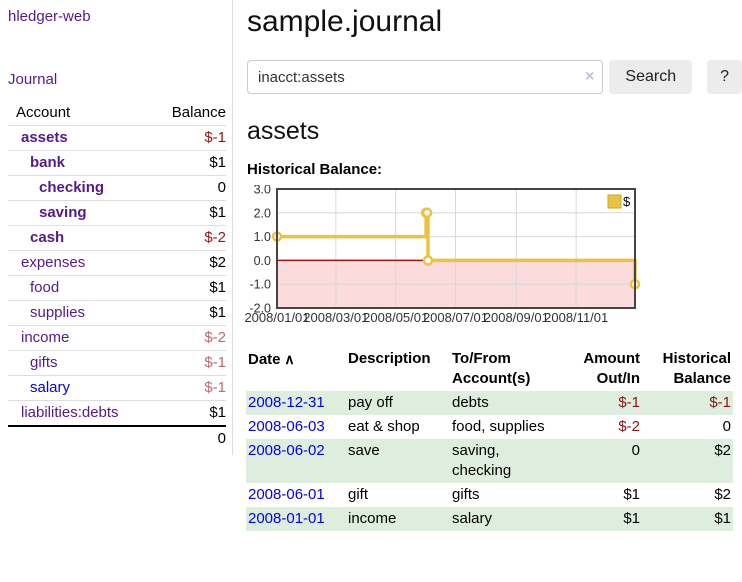 Image resolution: width=742 pixels, height=582 pixels. Describe the element at coordinates (215, 387) in the screenshot. I see `account-balance: $-1` at that location.